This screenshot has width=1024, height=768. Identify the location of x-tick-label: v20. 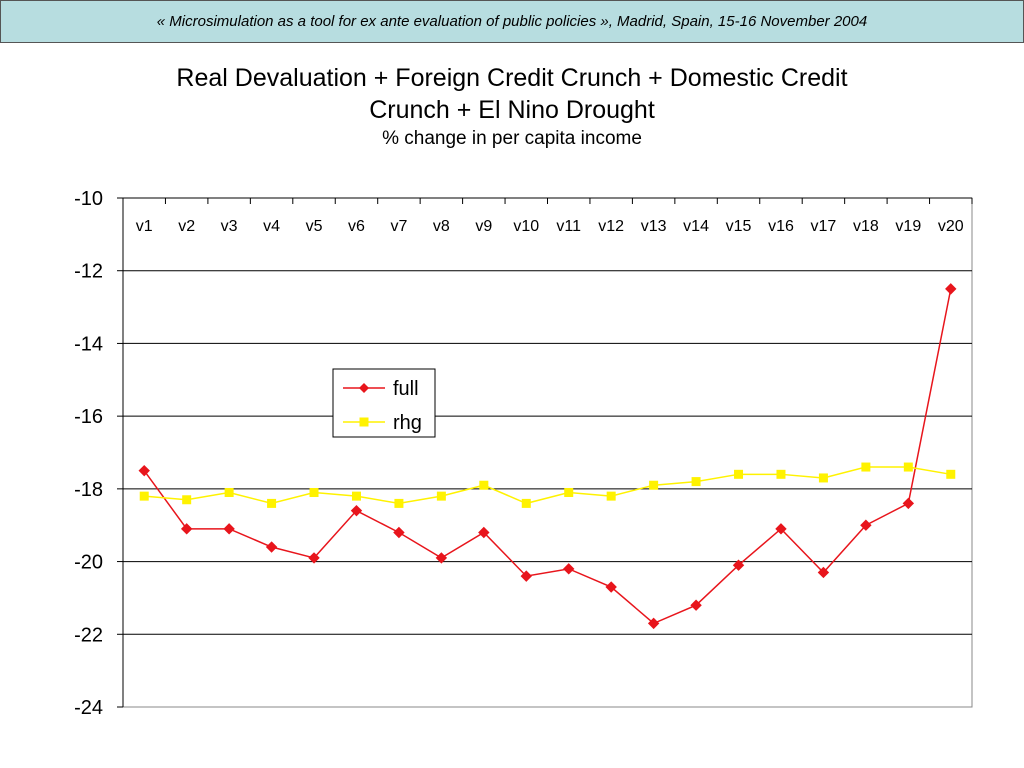
(951, 226).